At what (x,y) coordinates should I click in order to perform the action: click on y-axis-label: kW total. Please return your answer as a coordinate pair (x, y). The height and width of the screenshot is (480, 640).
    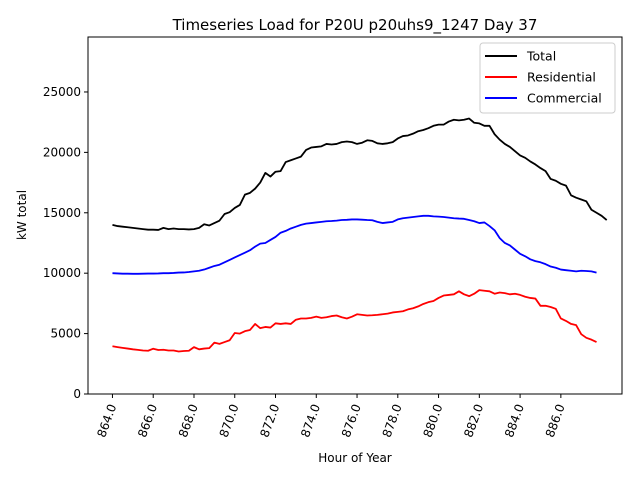
    Looking at the image, I should click on (22, 215).